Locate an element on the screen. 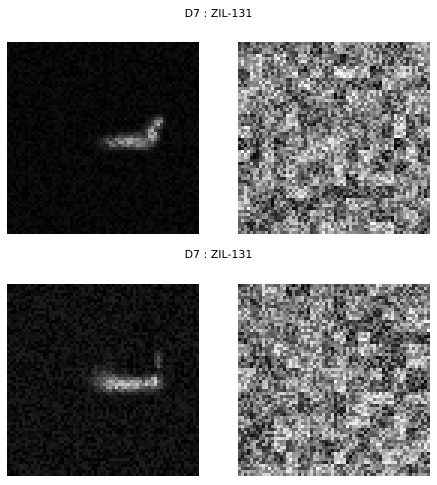 The height and width of the screenshot is (485, 437). figure-title-top: D7 : ZIL-131 is located at coordinates (218, 13).